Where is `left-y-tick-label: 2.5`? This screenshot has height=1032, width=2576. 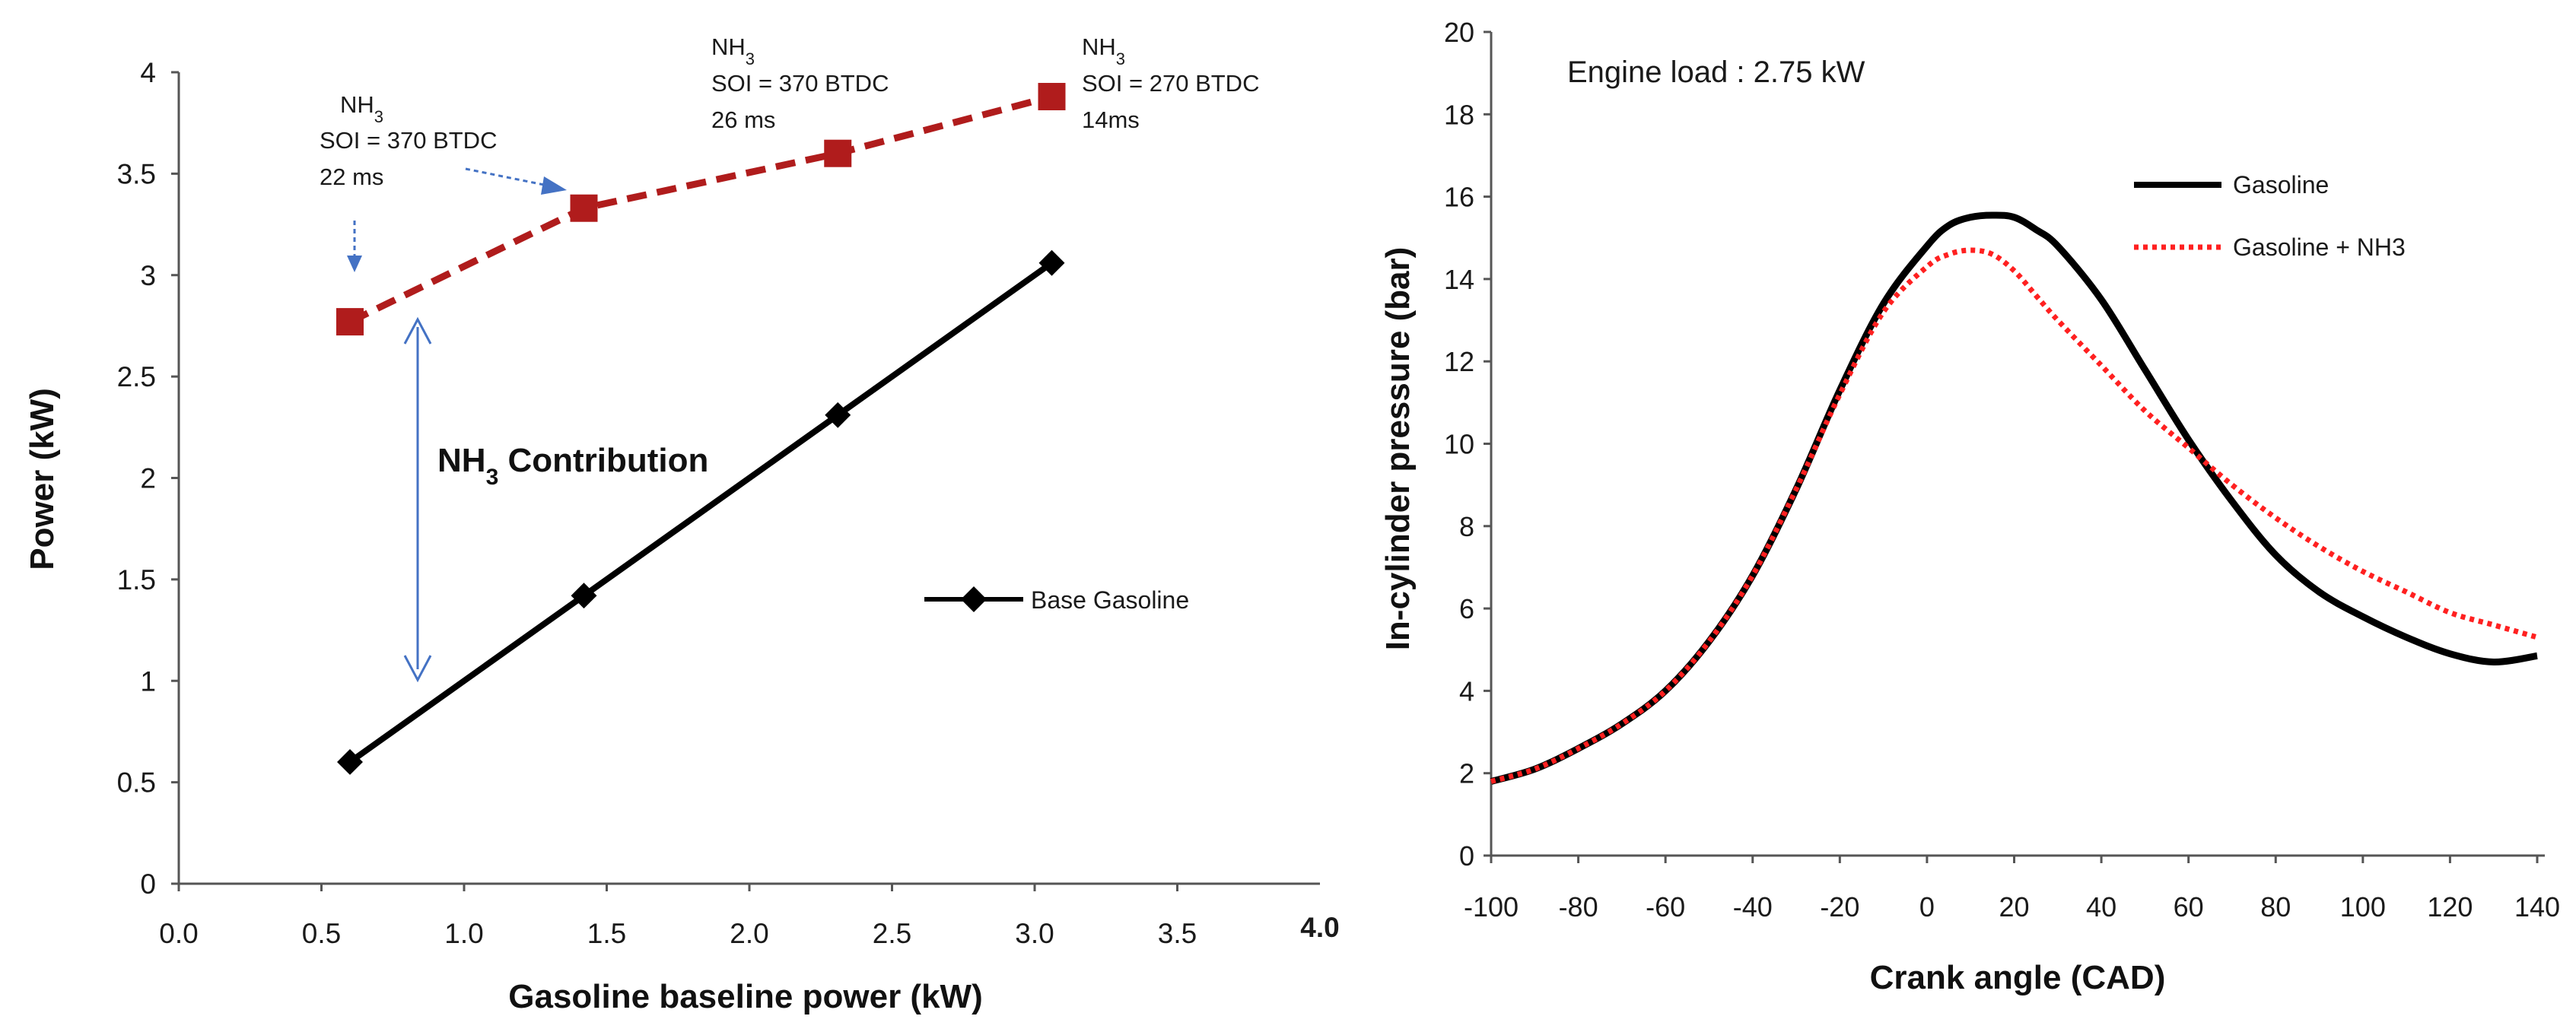 left-y-tick-label: 2.5 is located at coordinates (137, 376).